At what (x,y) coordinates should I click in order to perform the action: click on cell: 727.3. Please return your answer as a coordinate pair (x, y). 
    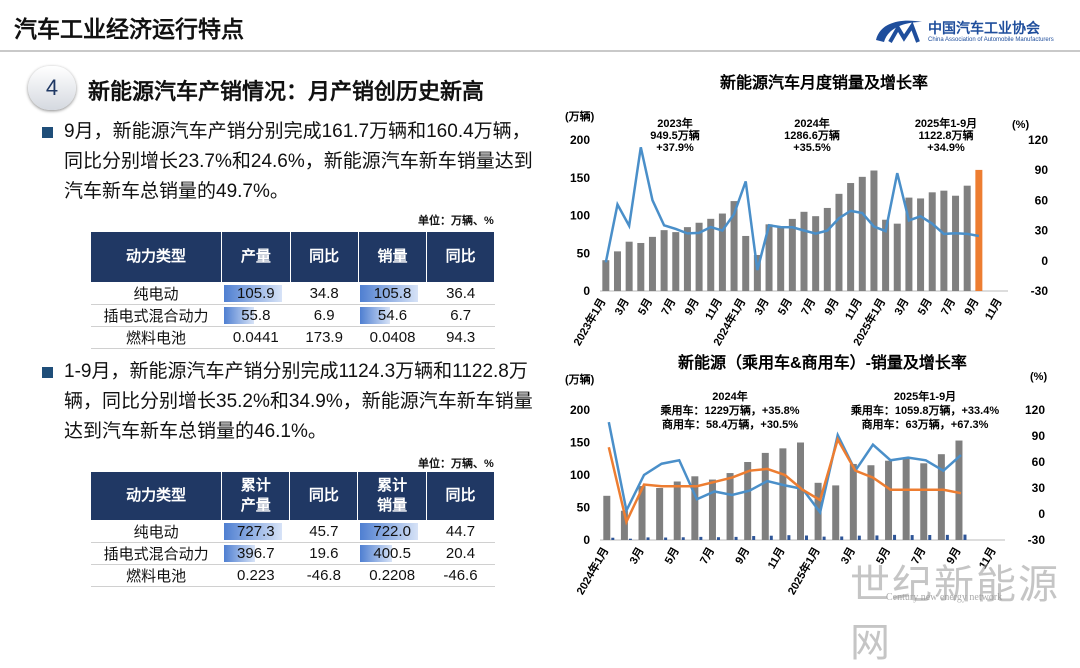
    Looking at the image, I should click on (256, 532).